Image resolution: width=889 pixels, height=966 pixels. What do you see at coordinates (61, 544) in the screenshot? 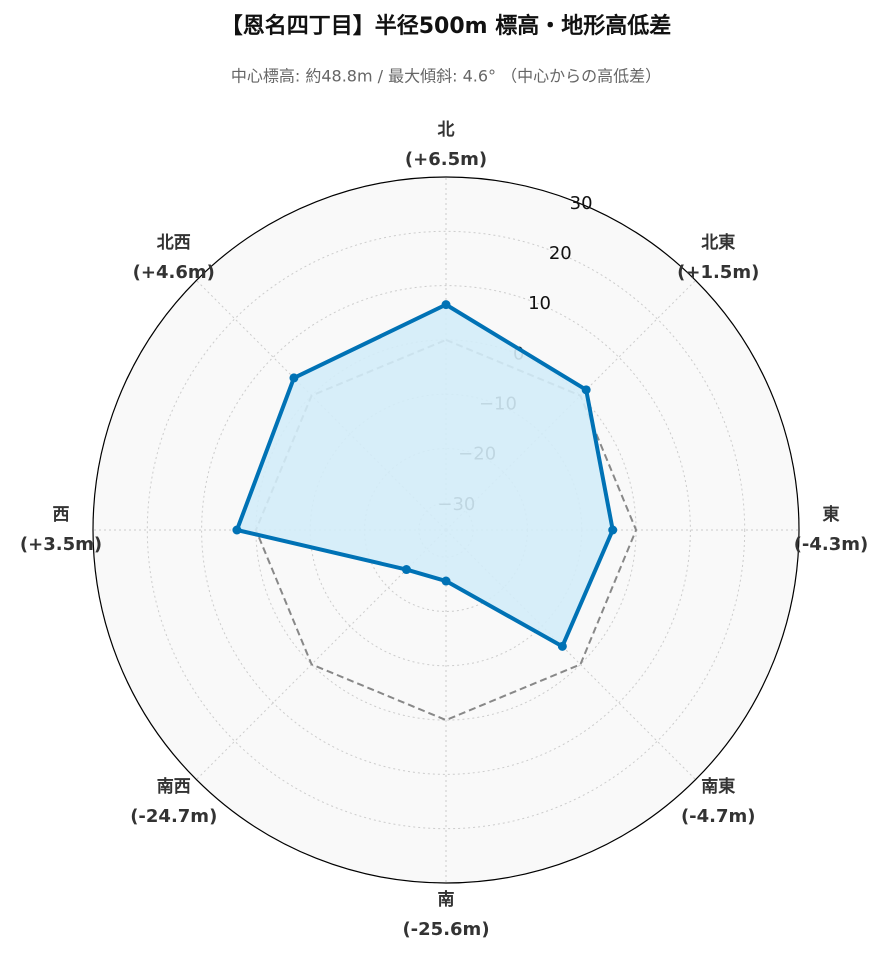
I see `value-label: (+3.5m)` at bounding box center [61, 544].